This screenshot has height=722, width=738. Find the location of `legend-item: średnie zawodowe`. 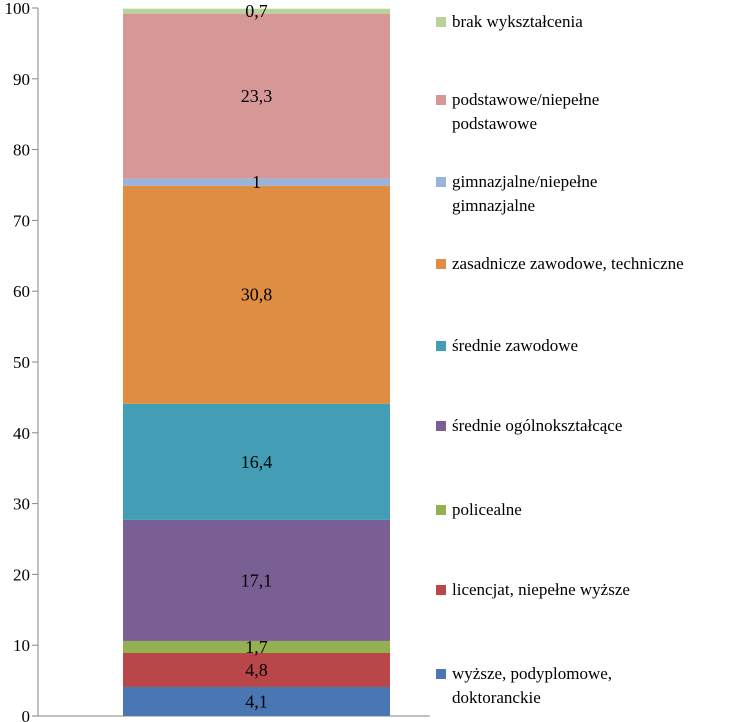

legend-item: średnie zawodowe is located at coordinates (507, 345).